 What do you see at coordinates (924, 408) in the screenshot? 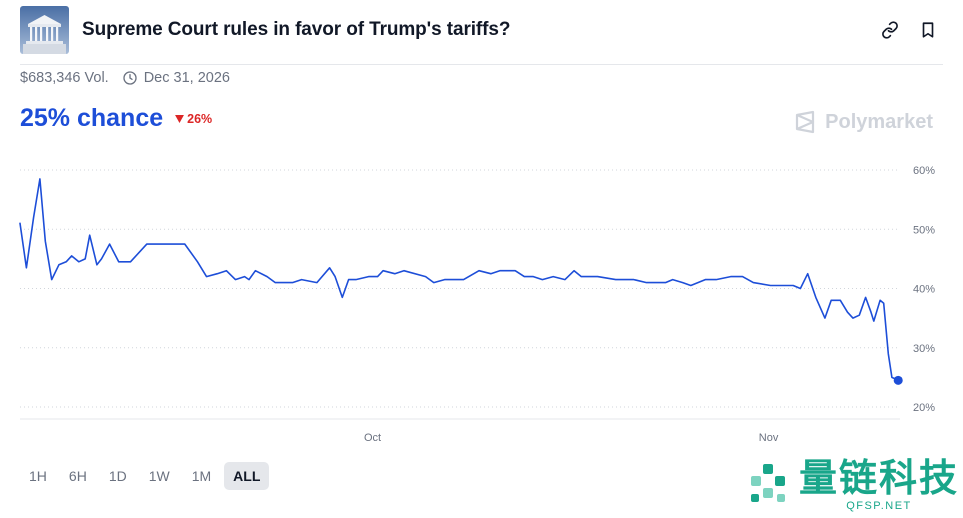
I see `y-tick-label: 20%` at bounding box center [924, 408].